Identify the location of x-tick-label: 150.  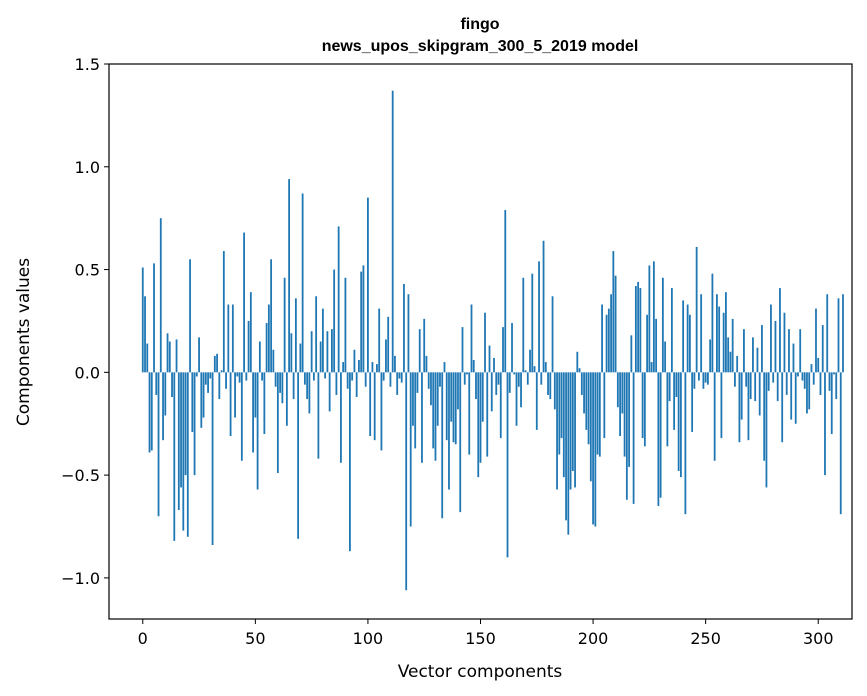
(480, 638).